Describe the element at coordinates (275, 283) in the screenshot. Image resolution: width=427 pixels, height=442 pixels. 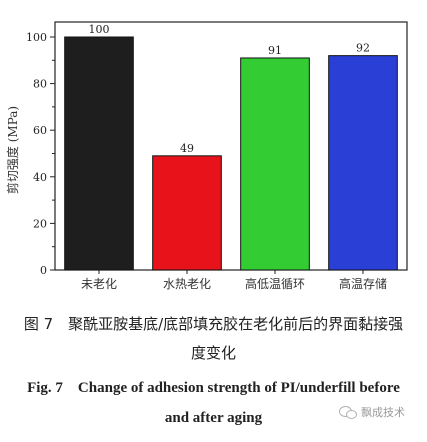
I see `x-tick-label: 高低温循环` at that location.